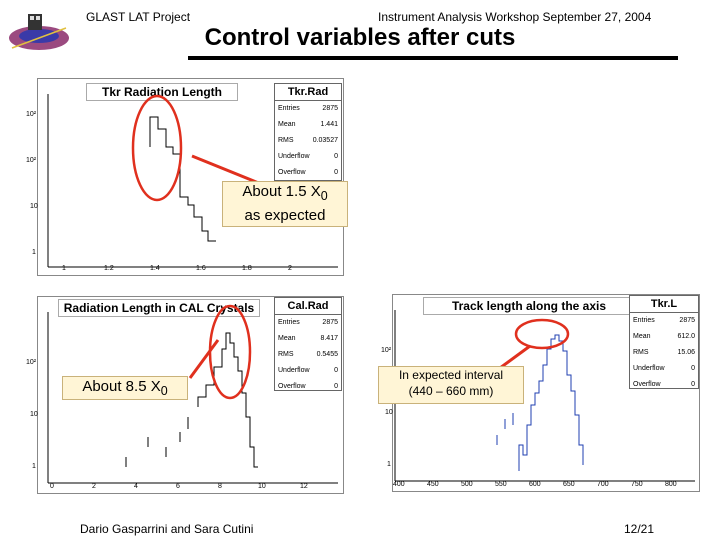 This screenshot has height=540, width=720. Describe the element at coordinates (34, 414) in the screenshot. I see `cal-y-tick: 10` at that location.